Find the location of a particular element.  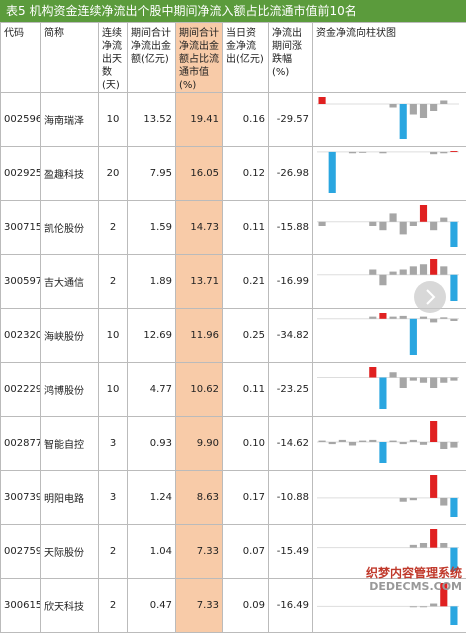

cell: 0.11 is located at coordinates (246, 228).